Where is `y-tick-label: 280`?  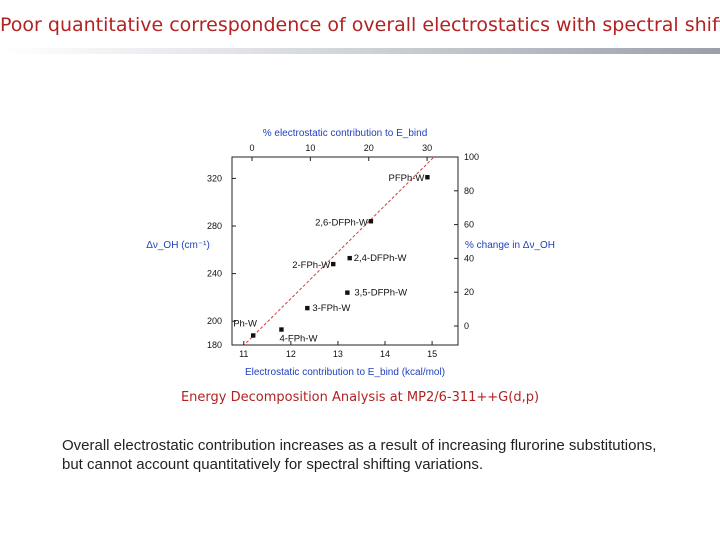
y-tick-label: 280 is located at coordinates (214, 226).